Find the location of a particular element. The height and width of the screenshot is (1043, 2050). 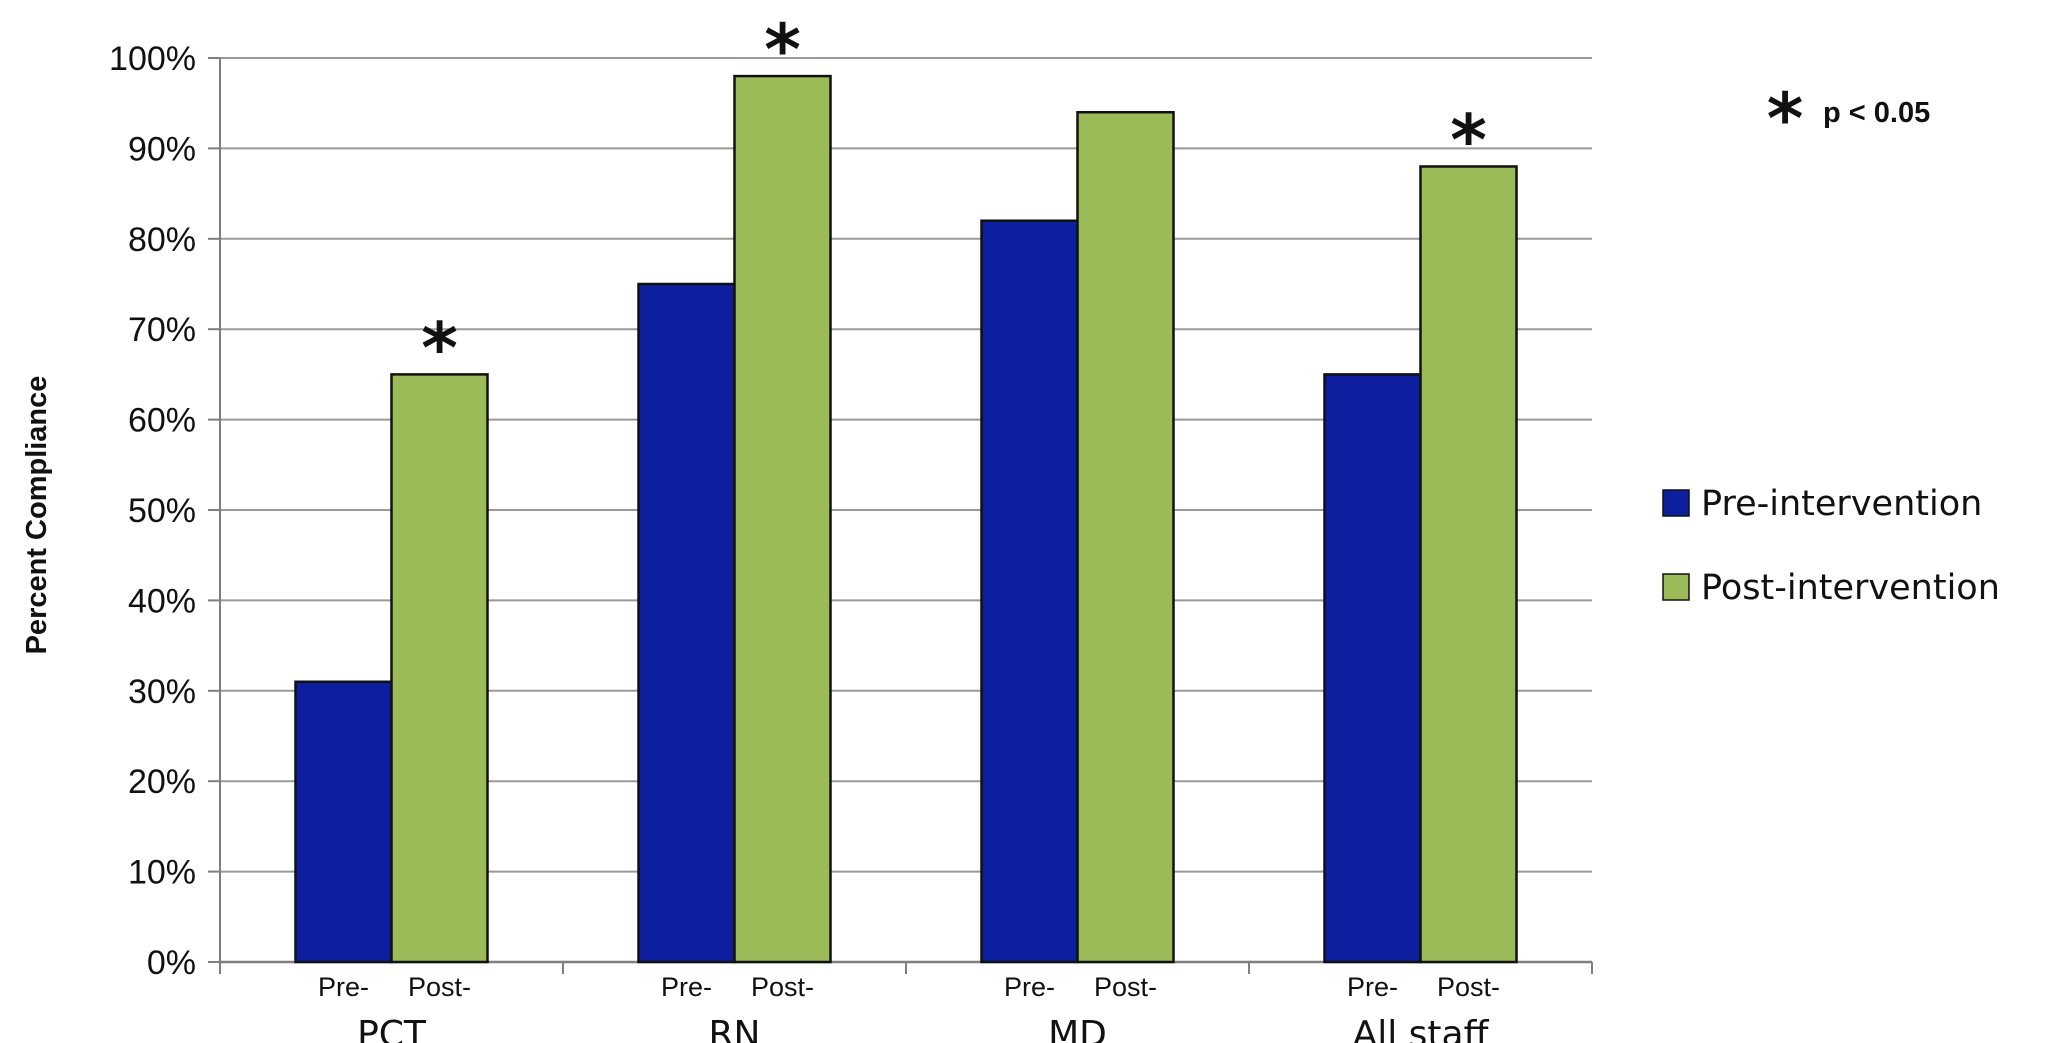

legend-label: Pre-intervention is located at coordinates (1841, 504).